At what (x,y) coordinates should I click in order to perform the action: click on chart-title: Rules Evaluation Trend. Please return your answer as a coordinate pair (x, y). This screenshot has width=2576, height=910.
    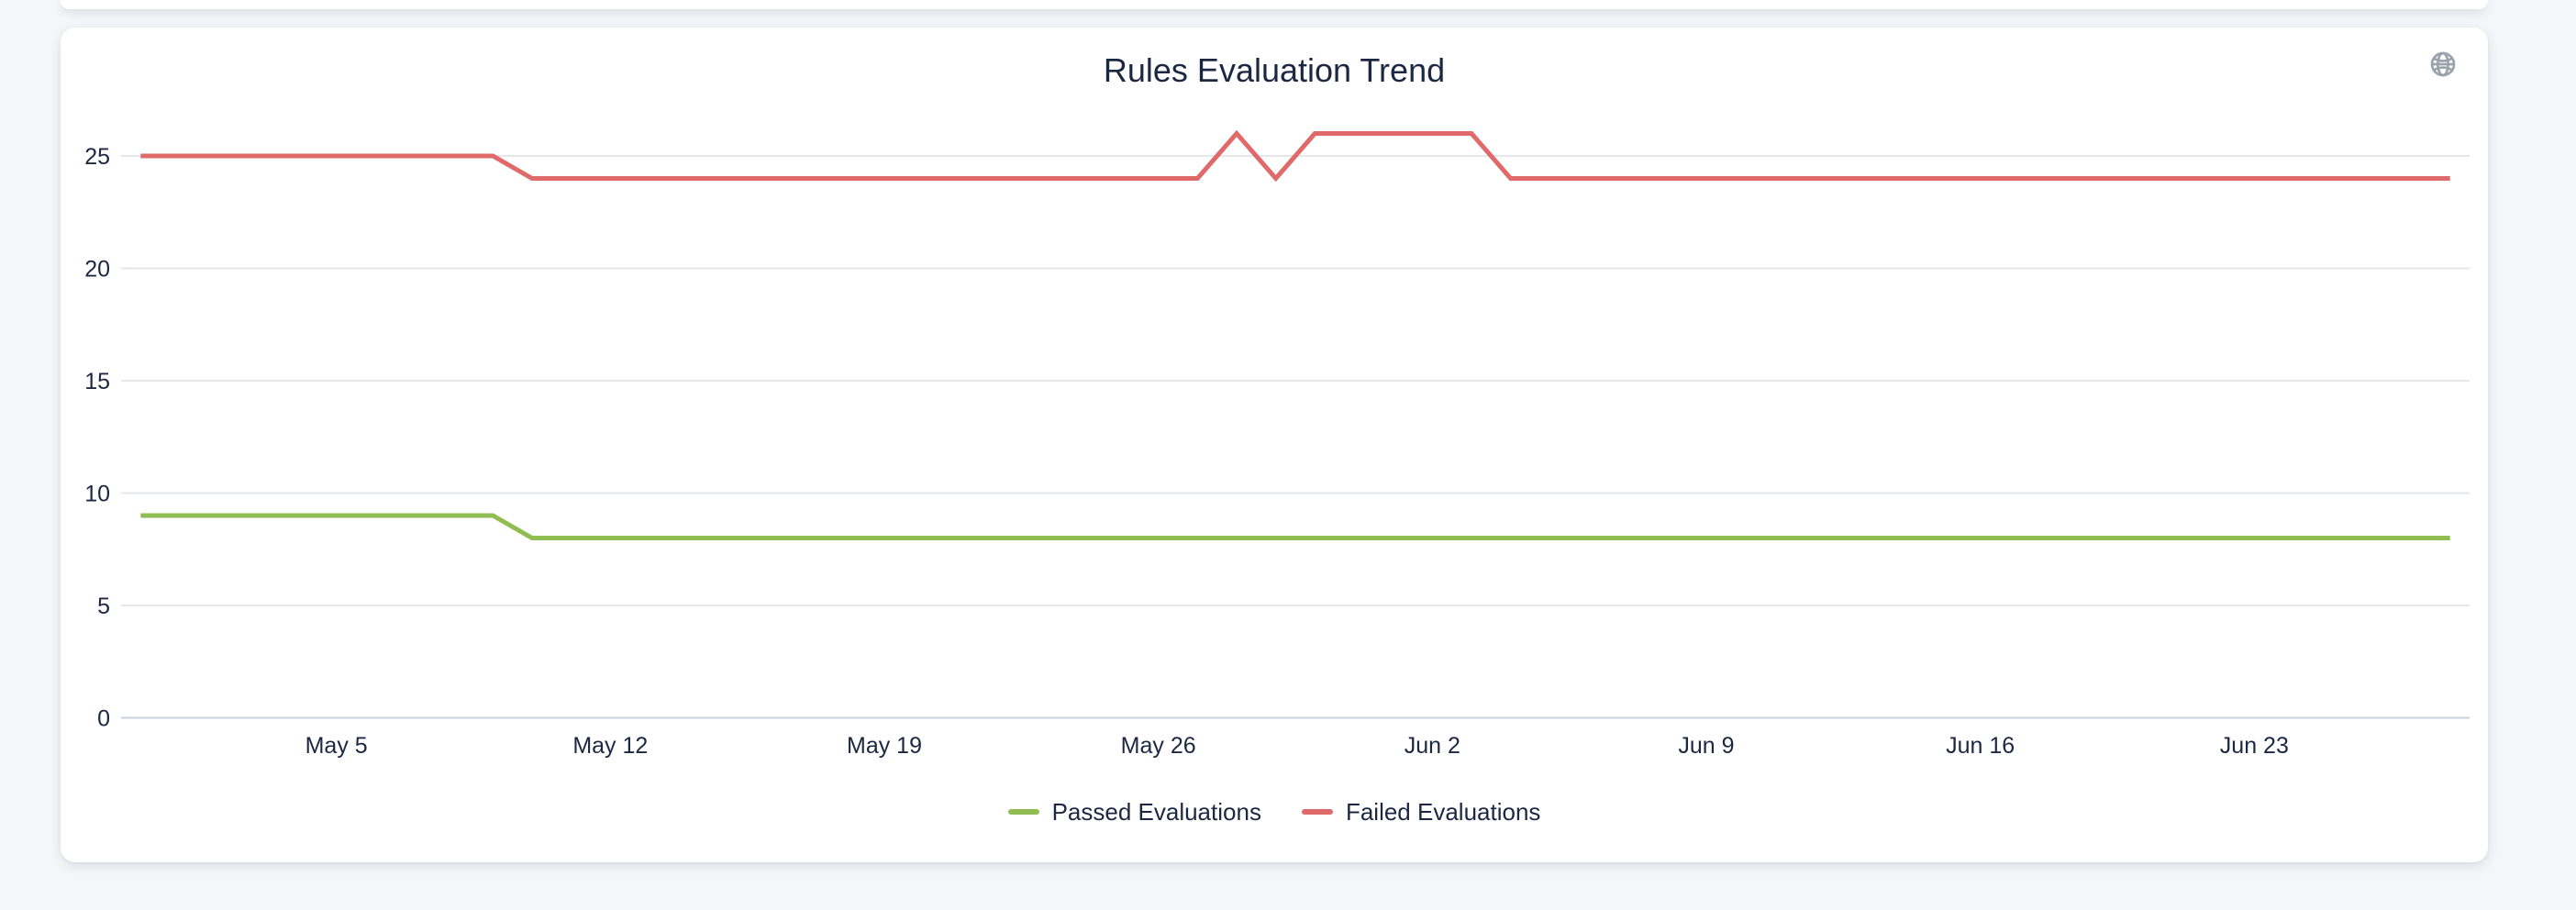
    Looking at the image, I should click on (1274, 70).